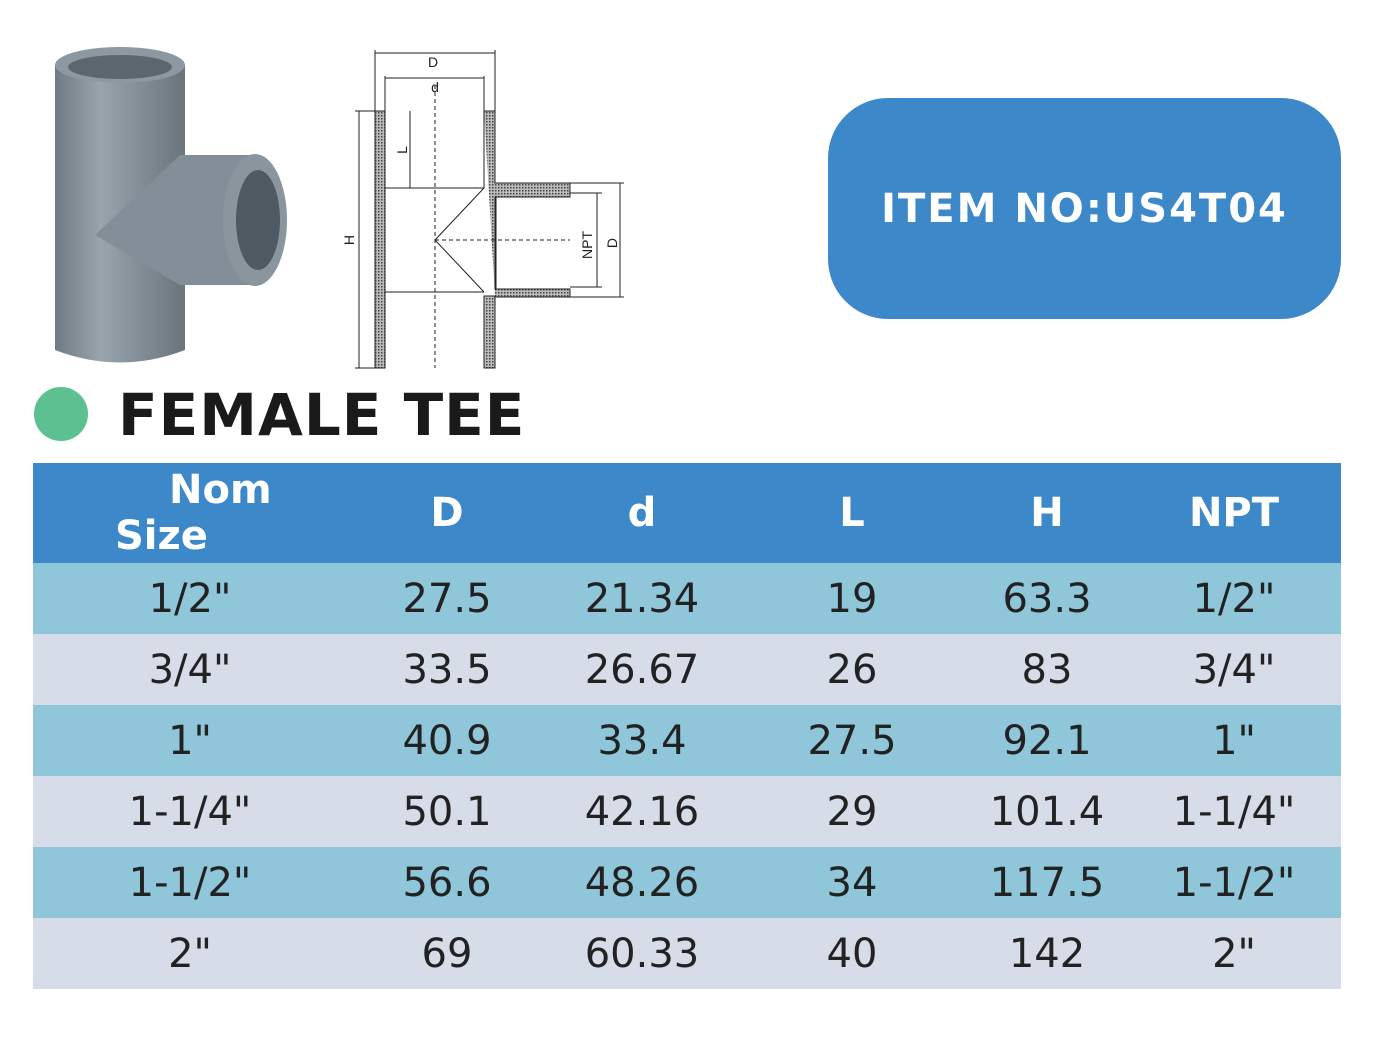  Describe the element at coordinates (1047, 740) in the screenshot. I see `cell-H: 92.1` at that location.